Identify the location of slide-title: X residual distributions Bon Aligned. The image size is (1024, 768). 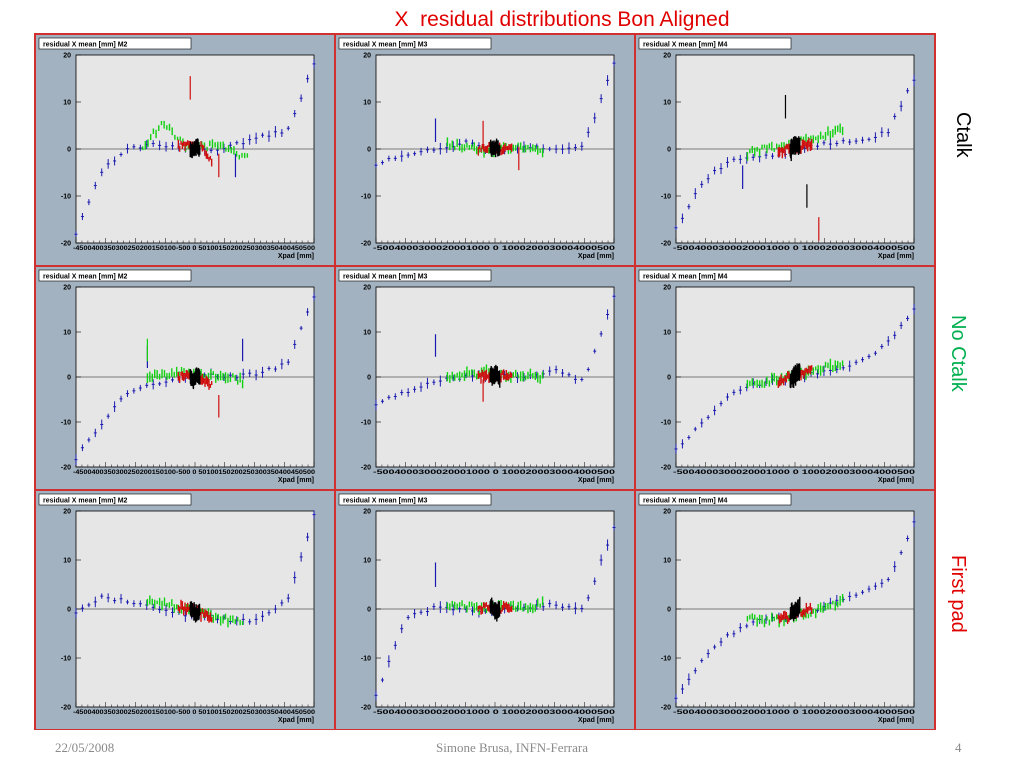
(562, 19).